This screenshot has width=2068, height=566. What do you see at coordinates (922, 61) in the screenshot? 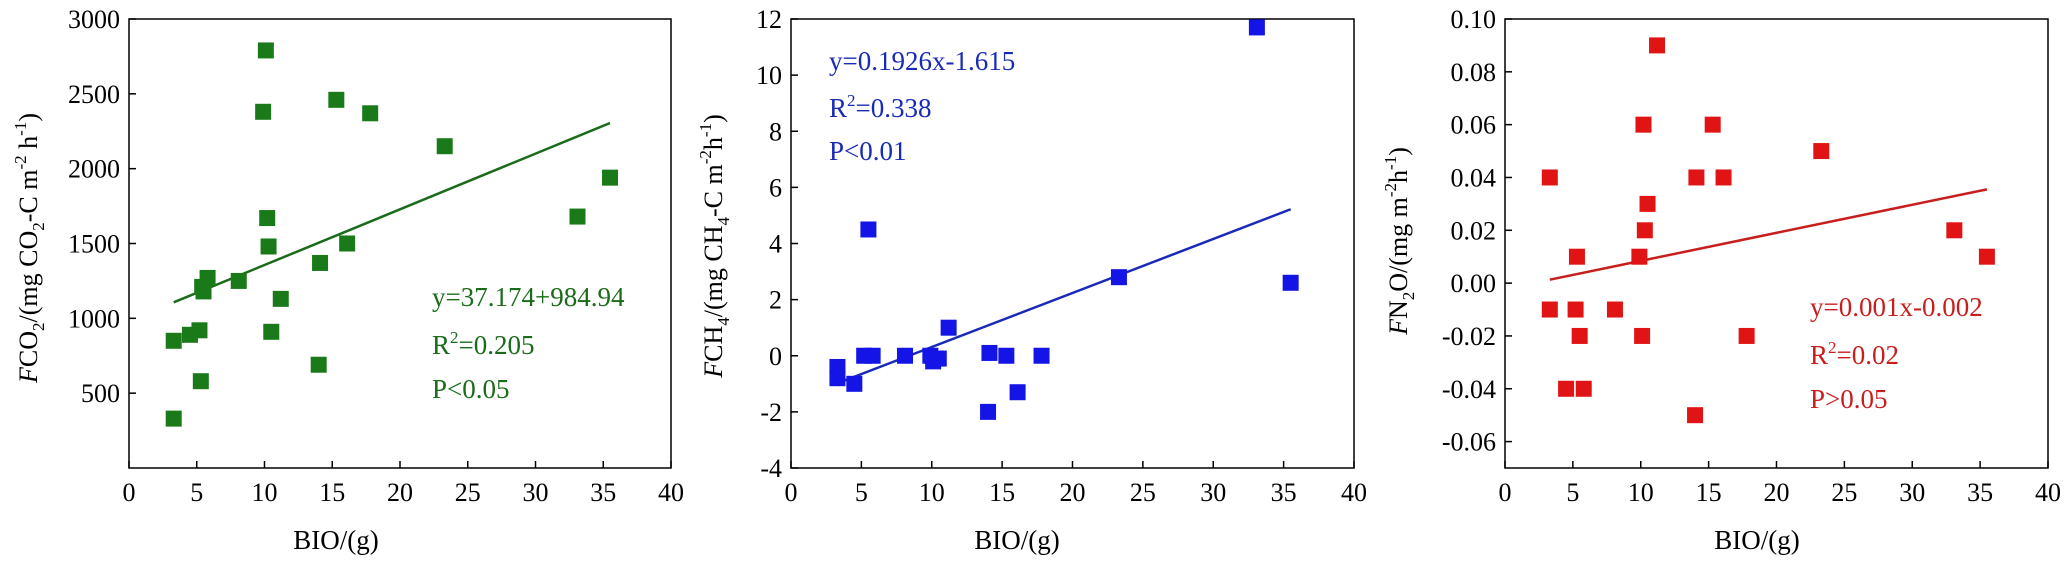
I see `equation-label-ch4: y=0.1926x-1.615` at bounding box center [922, 61].